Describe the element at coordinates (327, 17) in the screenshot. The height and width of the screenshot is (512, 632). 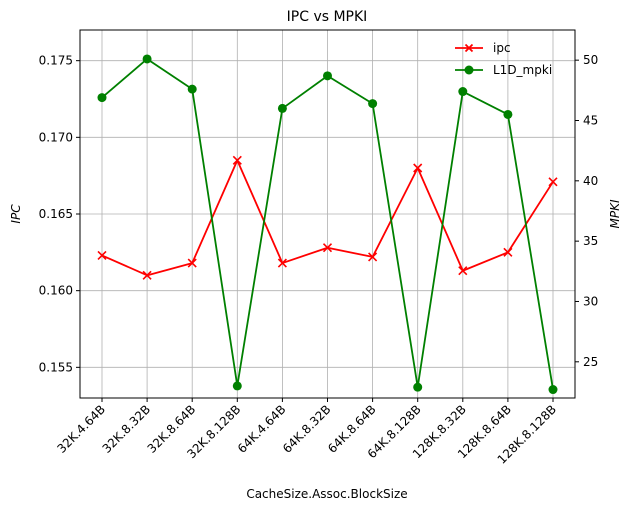
I see `chart-title: IPC vs MPKI` at that location.